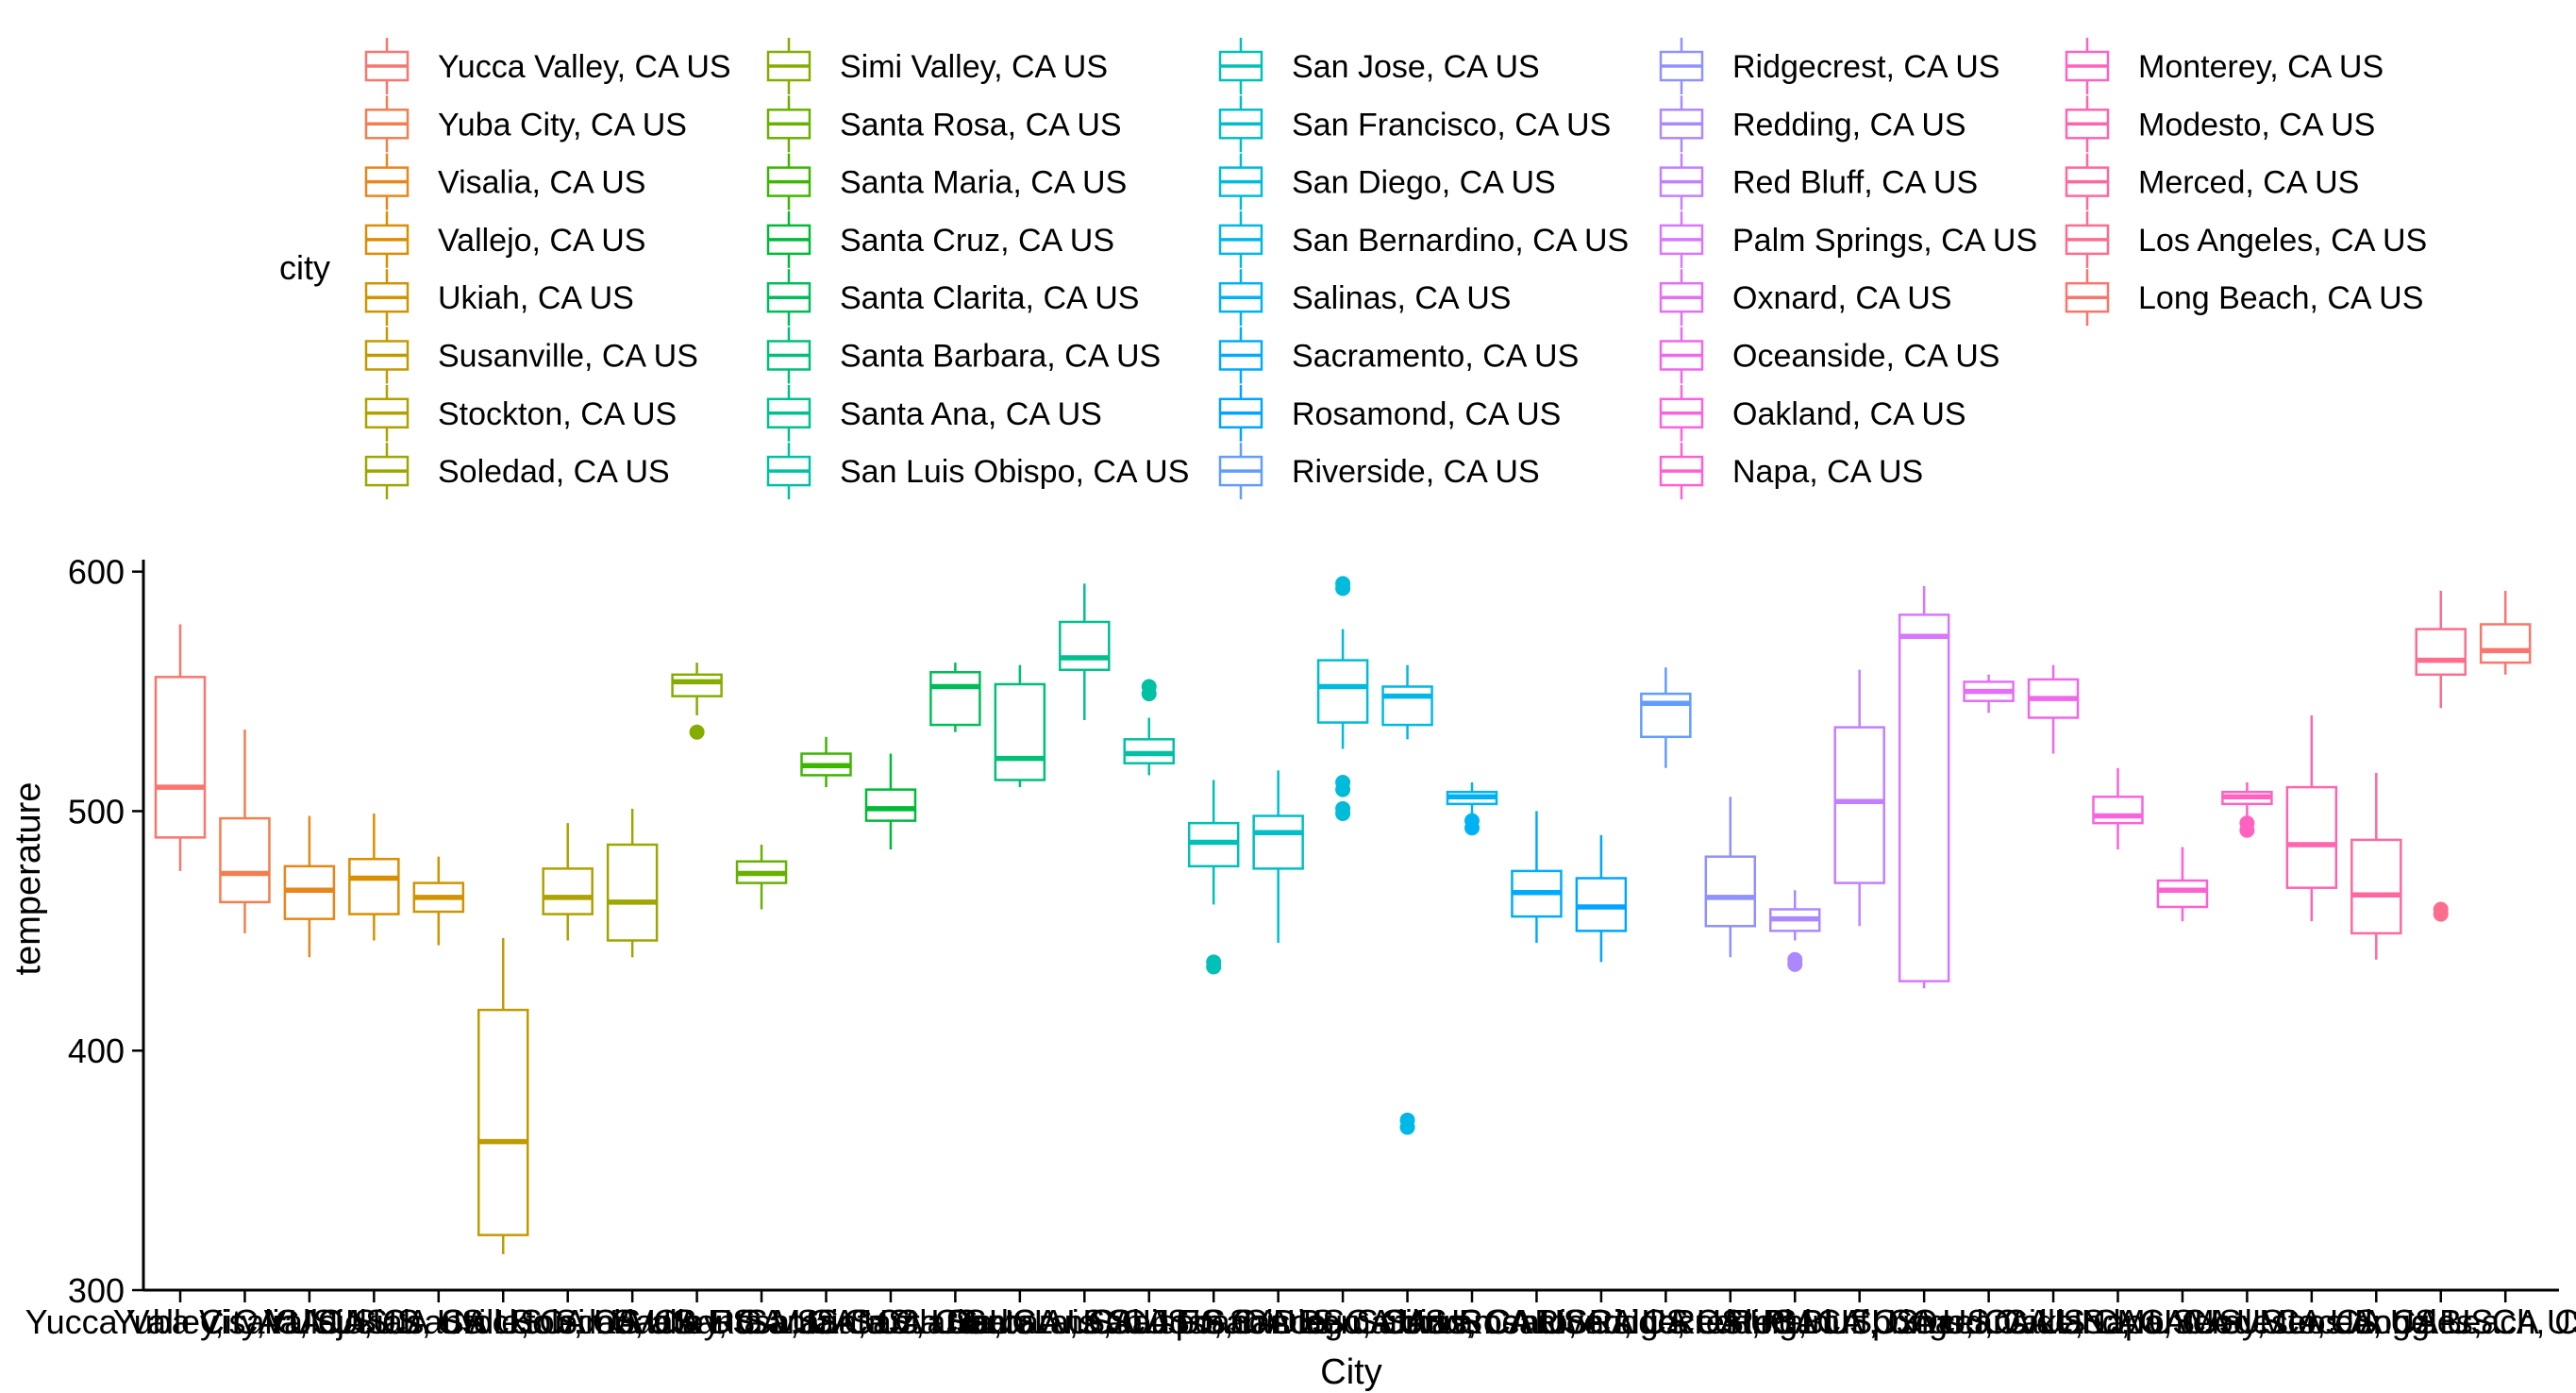  I want to click on x-tick-label: San Jose, CA US, so click(1213, 1321).